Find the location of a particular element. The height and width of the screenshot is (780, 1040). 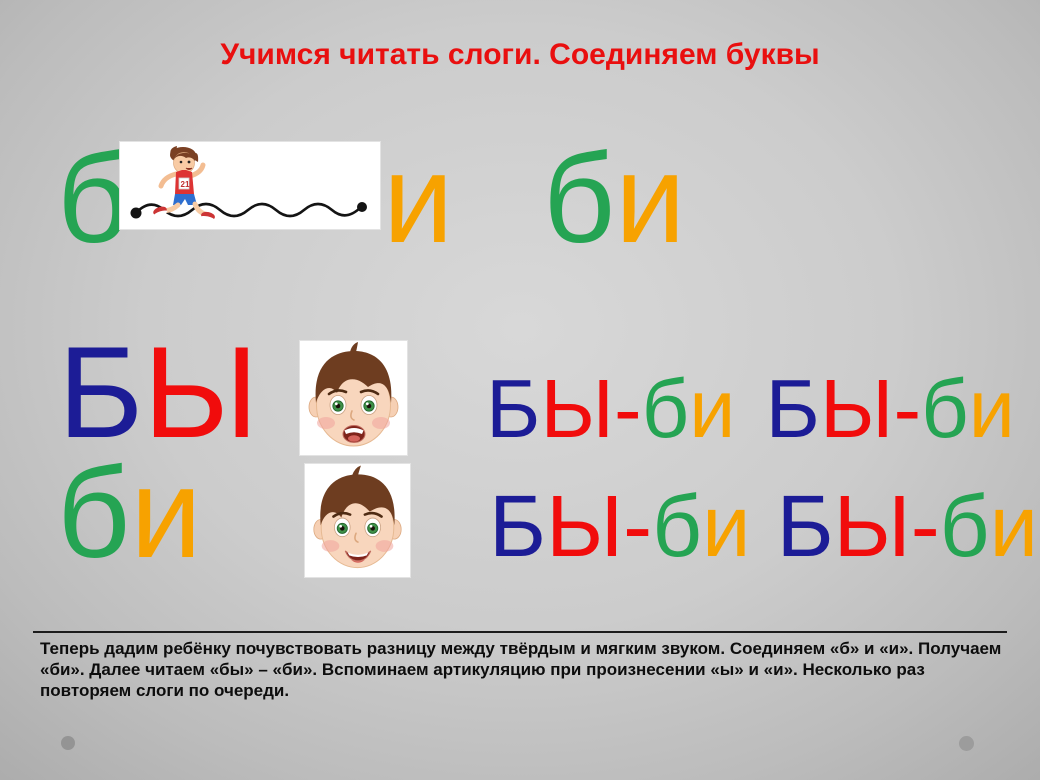

decor-dot-left is located at coordinates (68, 743).